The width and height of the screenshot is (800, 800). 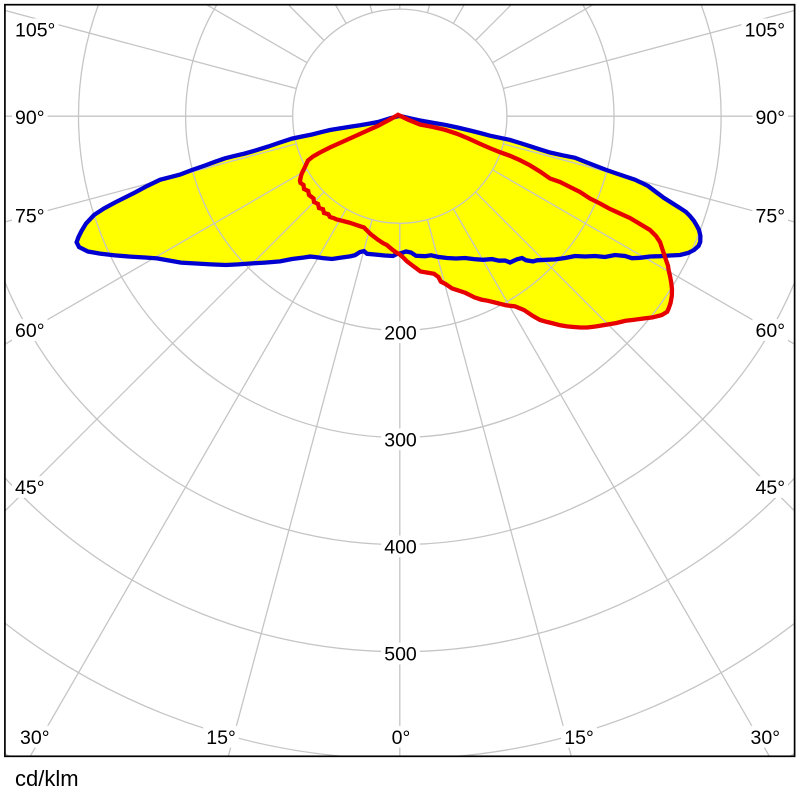 I want to click on svg-text: cd/klm, so click(x=47, y=778).